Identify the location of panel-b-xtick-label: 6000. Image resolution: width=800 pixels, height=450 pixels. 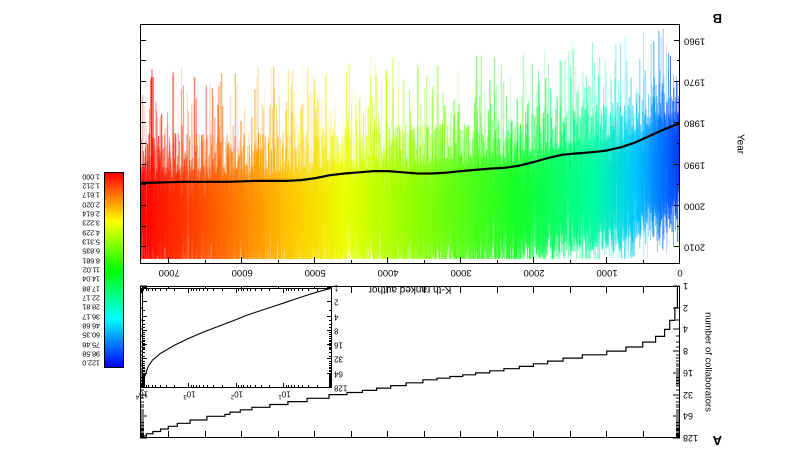
(242, 272).